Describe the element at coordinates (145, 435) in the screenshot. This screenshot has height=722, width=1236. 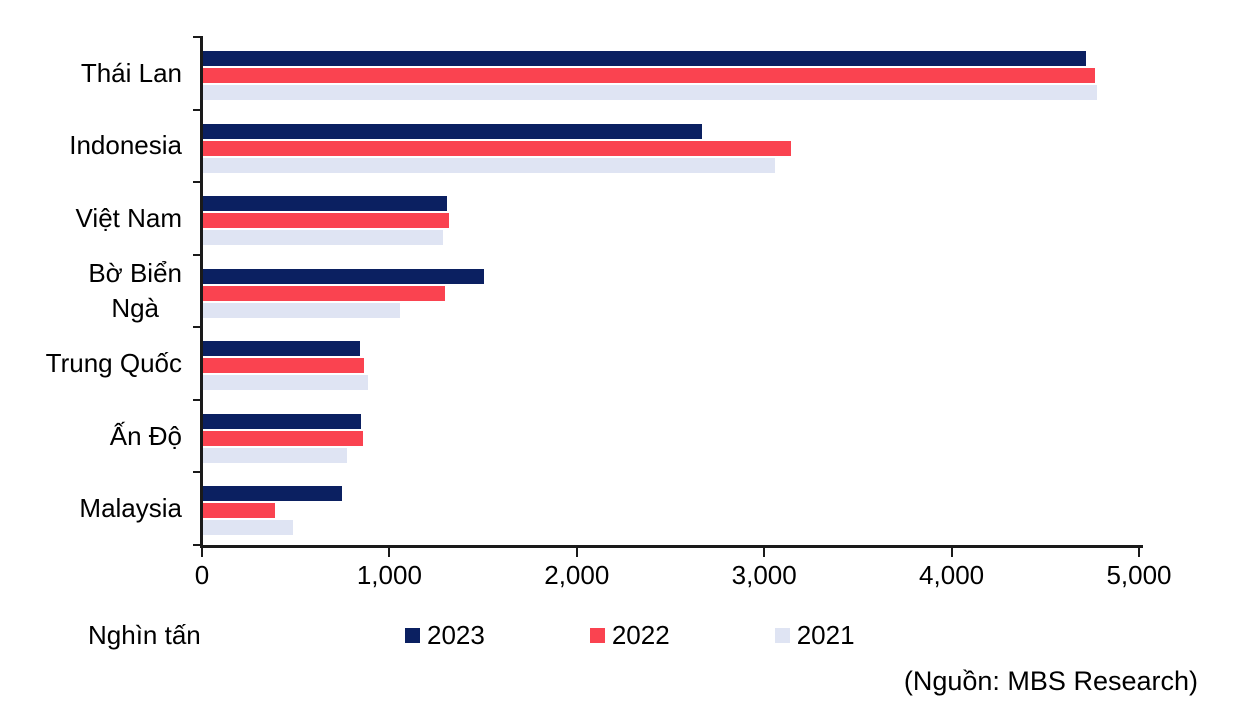
I see `category-label: Ấn Độ` at that location.